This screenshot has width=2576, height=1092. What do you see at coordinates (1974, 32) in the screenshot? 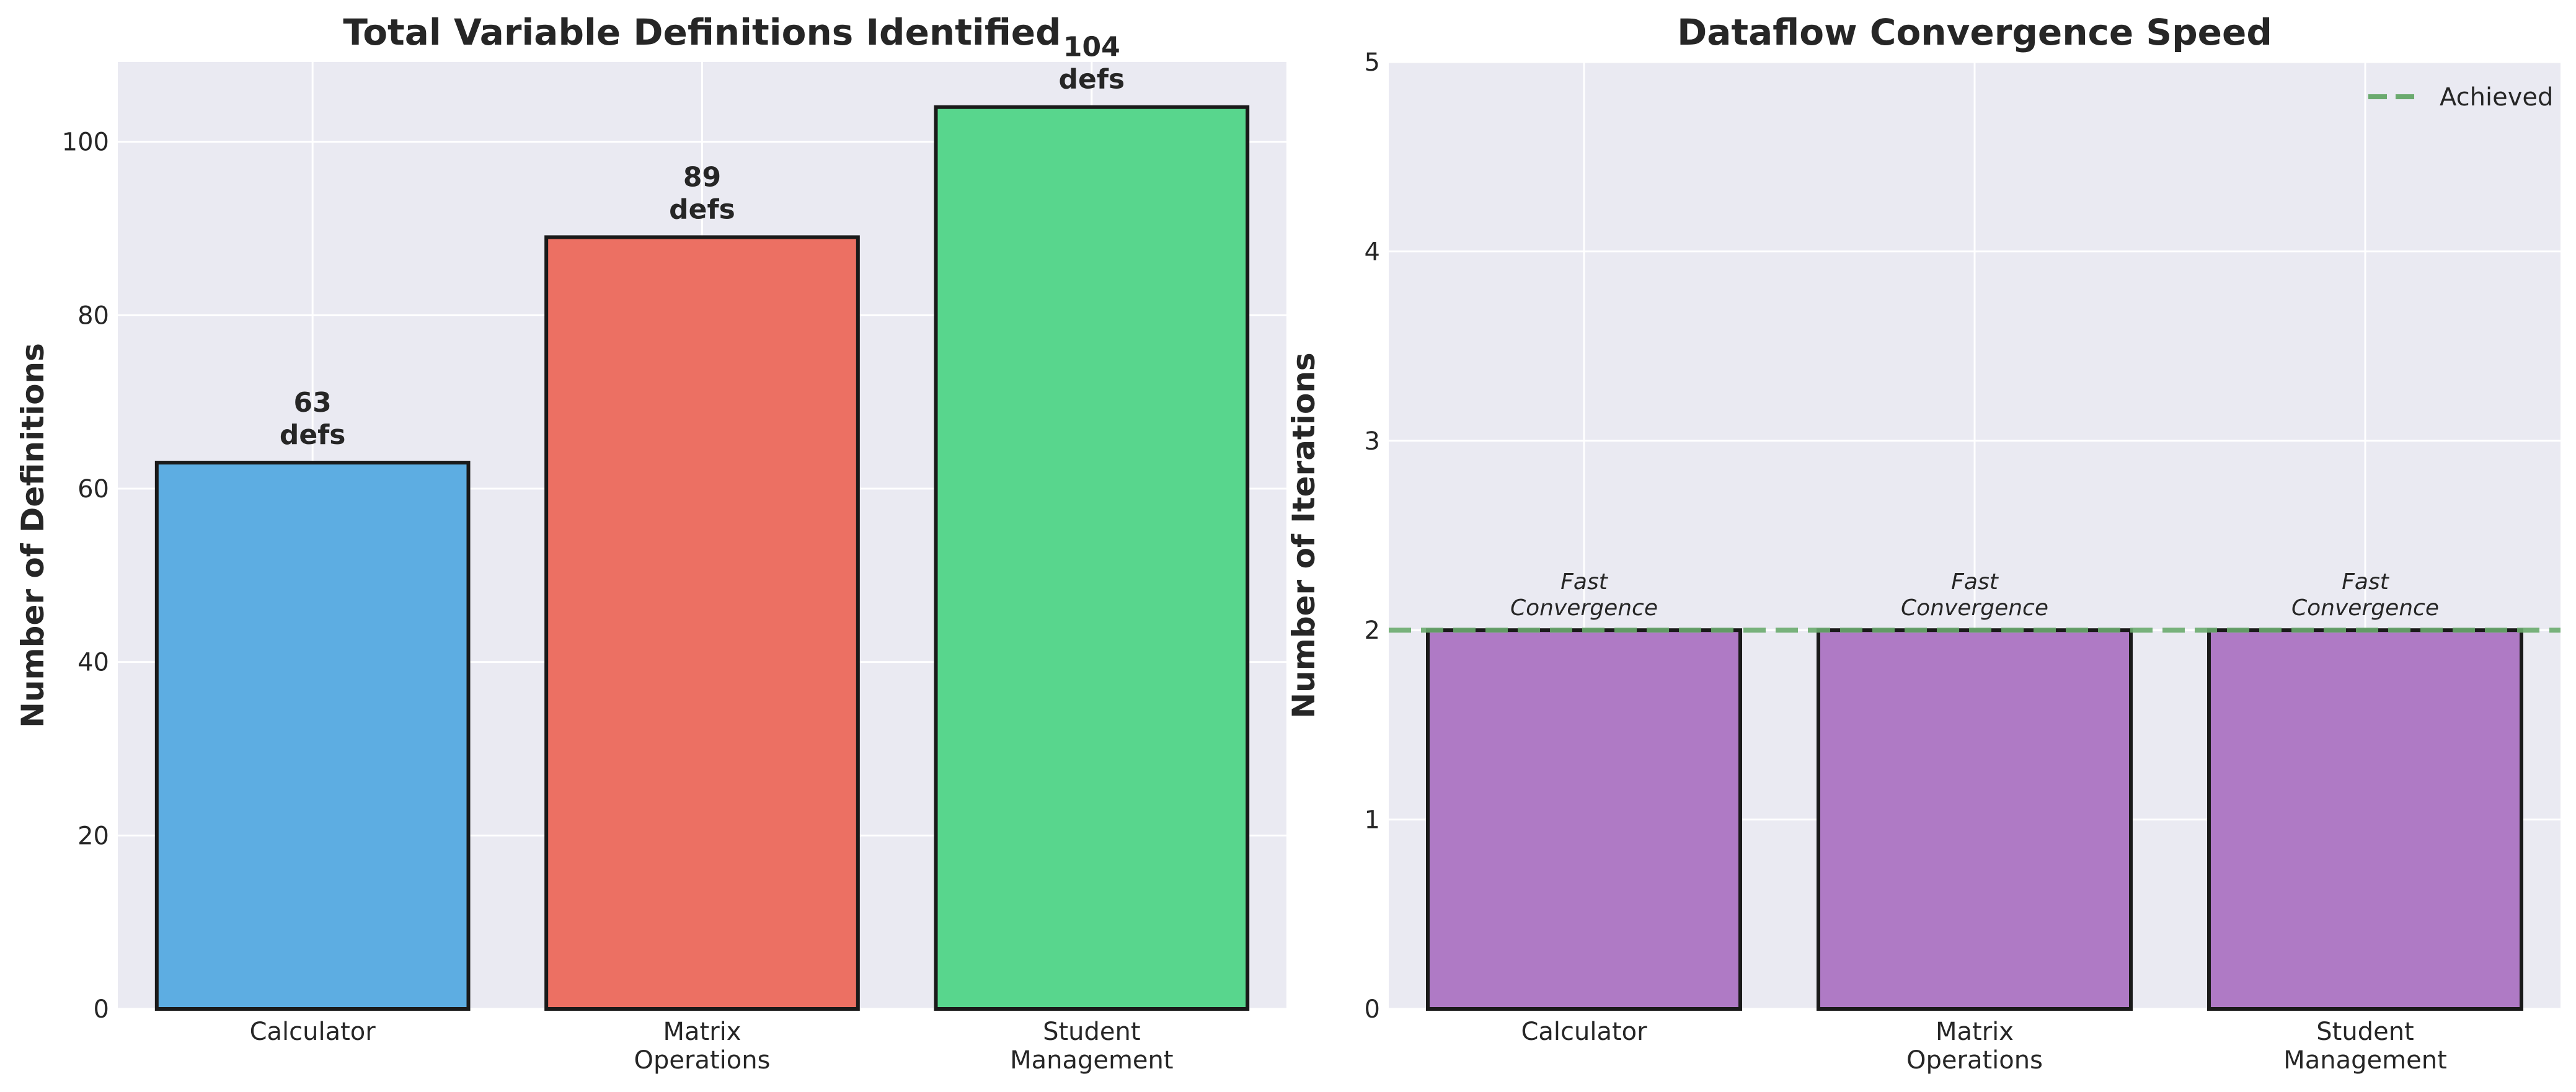
I see `chart-title: Dataflow Convergence Speed` at bounding box center [1974, 32].